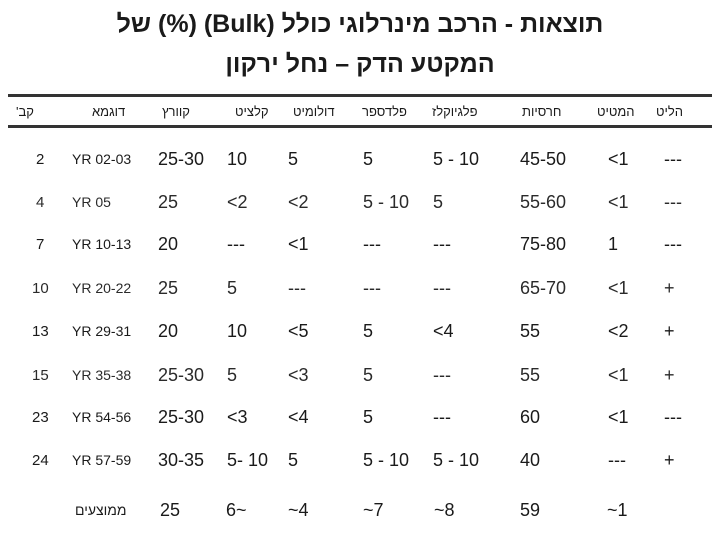  I want to click on cell-row-number: 13, so click(40, 331).